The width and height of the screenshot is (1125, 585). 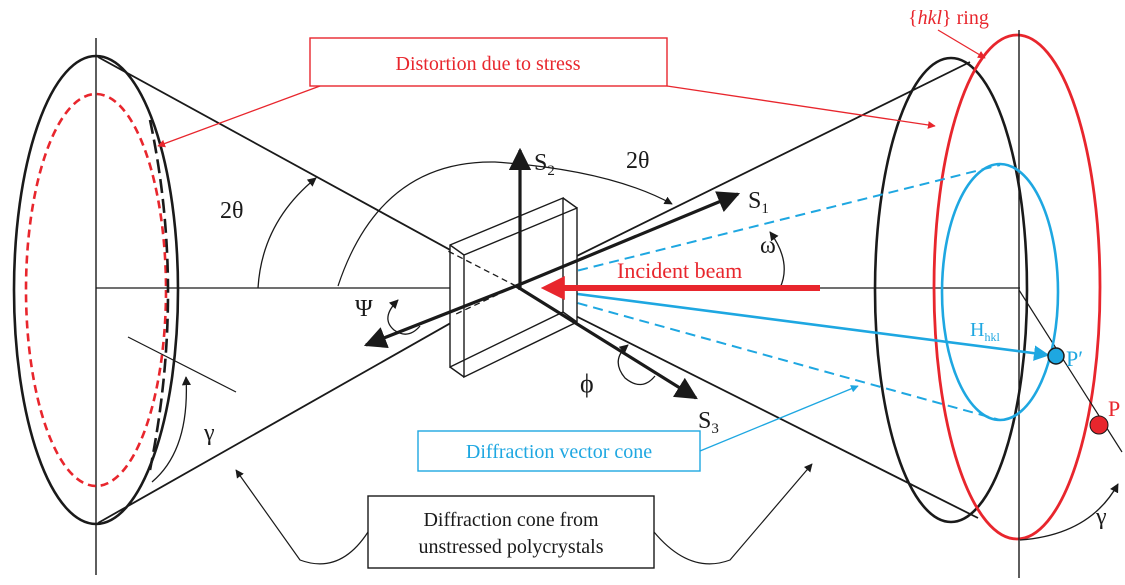 I want to click on distortion-label: Distortion due to stress, so click(x=488, y=64).